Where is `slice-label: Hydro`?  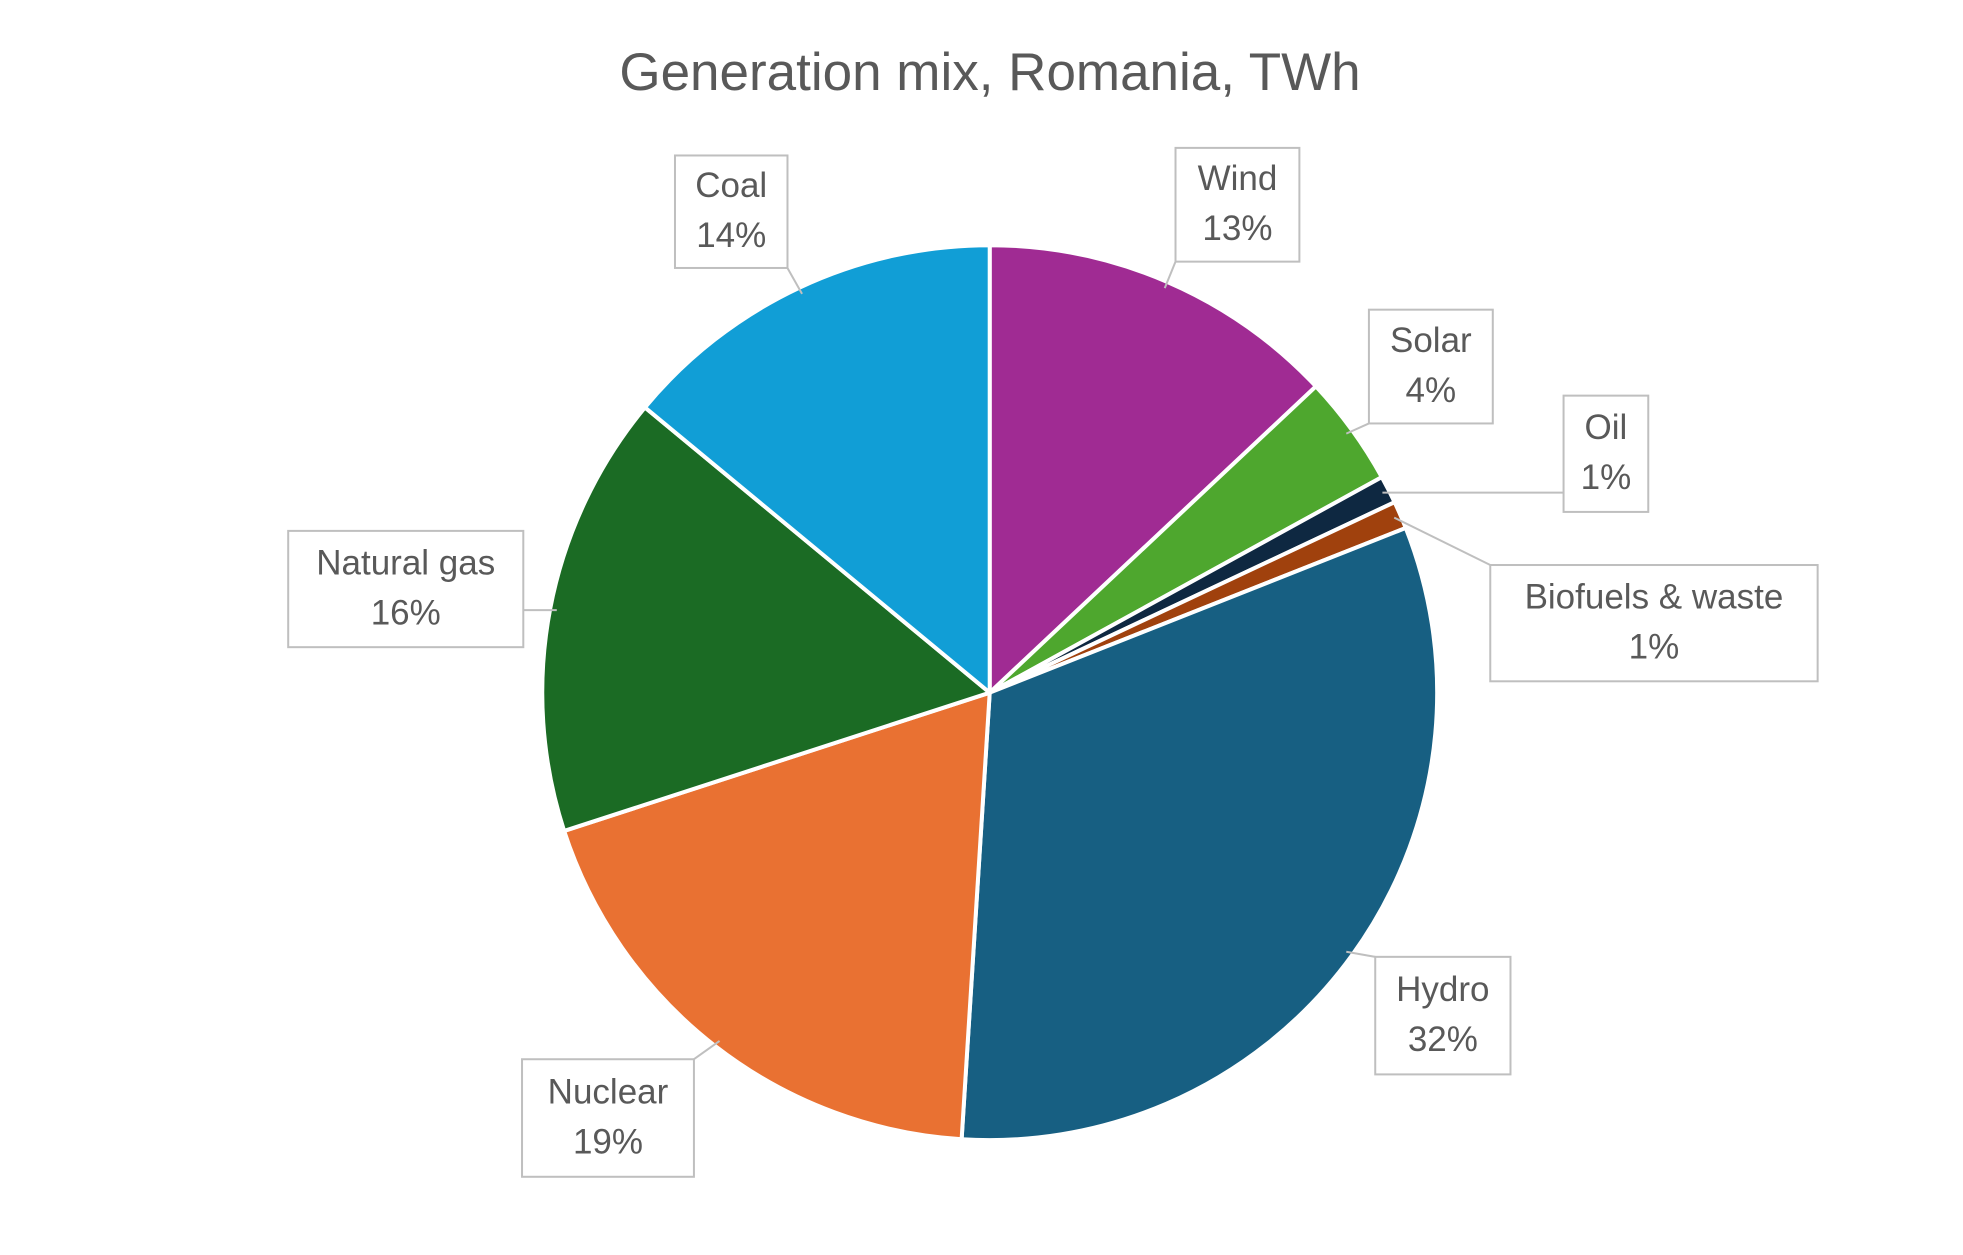
slice-label: Hydro is located at coordinates (1442, 989).